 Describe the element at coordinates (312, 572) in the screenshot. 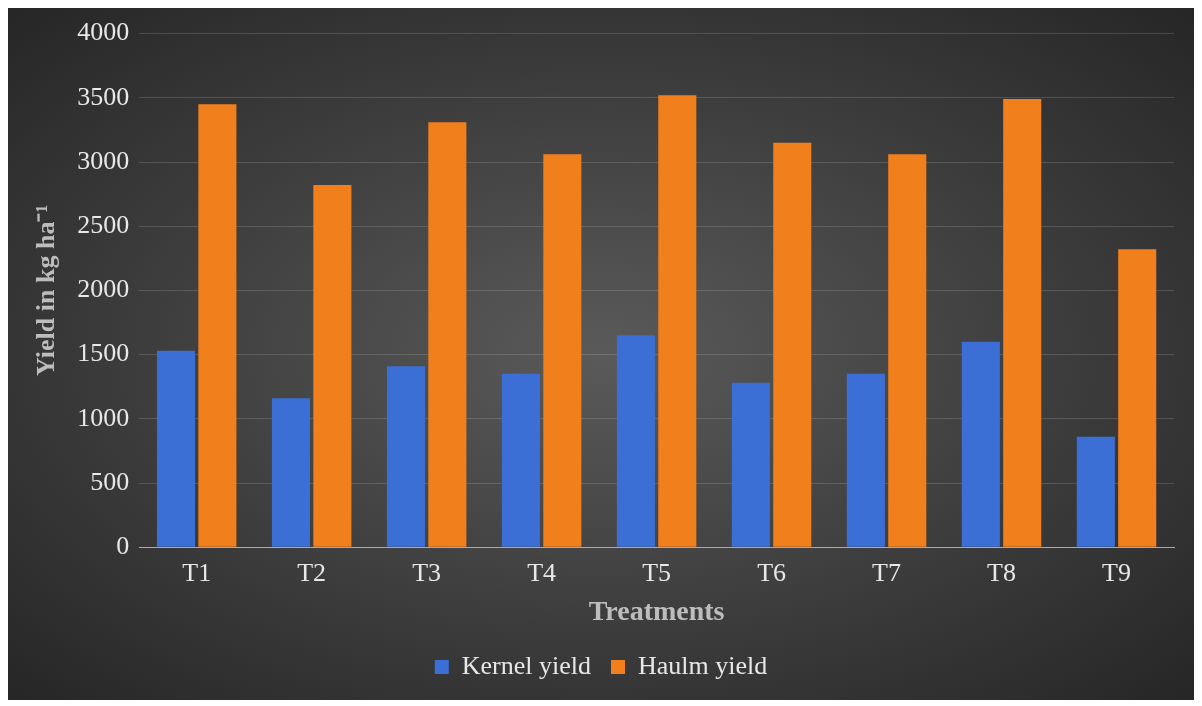

I see `x-tick-label: T2` at that location.